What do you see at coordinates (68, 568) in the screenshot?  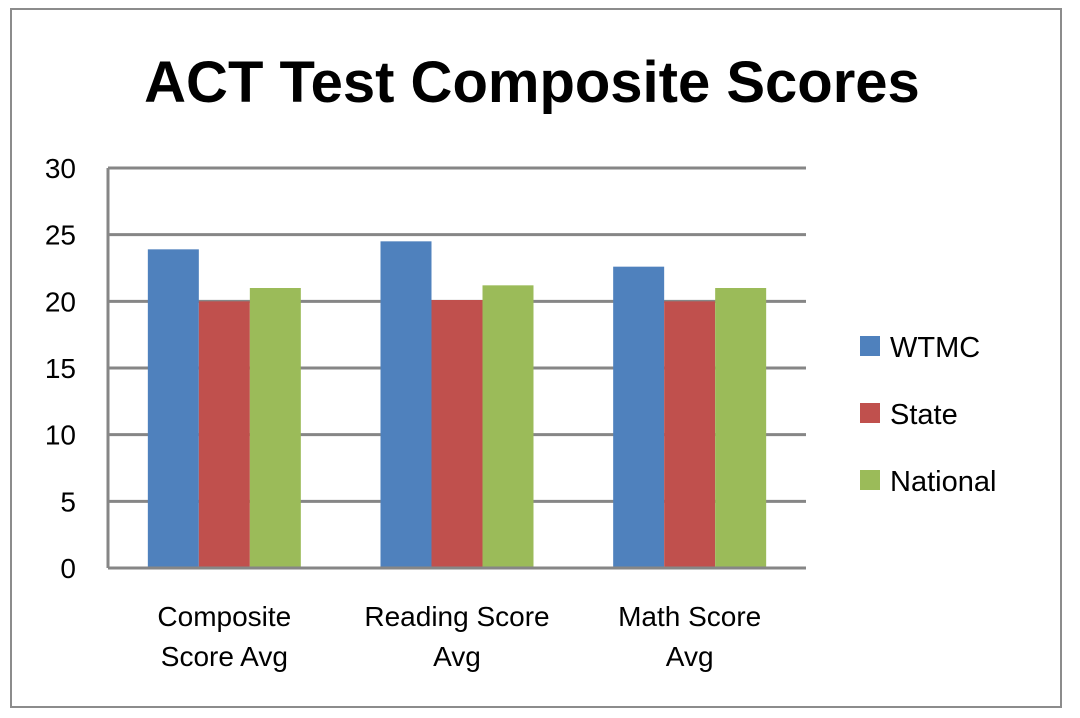 I see `y-tick-label: 0` at bounding box center [68, 568].